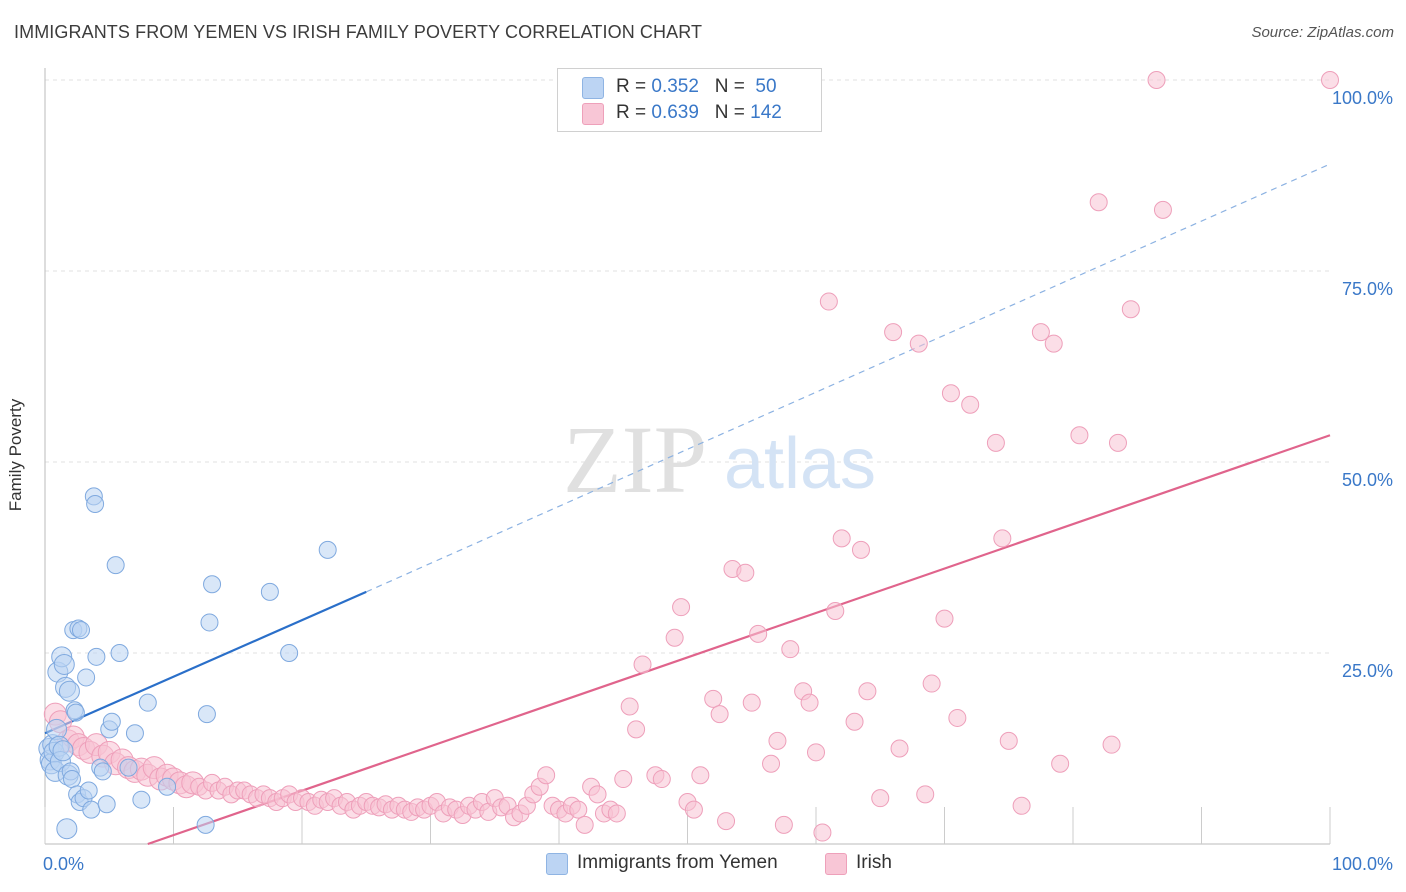 The width and height of the screenshot is (1406, 892). Describe the element at coordinates (1367, 289) in the screenshot. I see `y-tick-label-2: 75.0%` at that location.